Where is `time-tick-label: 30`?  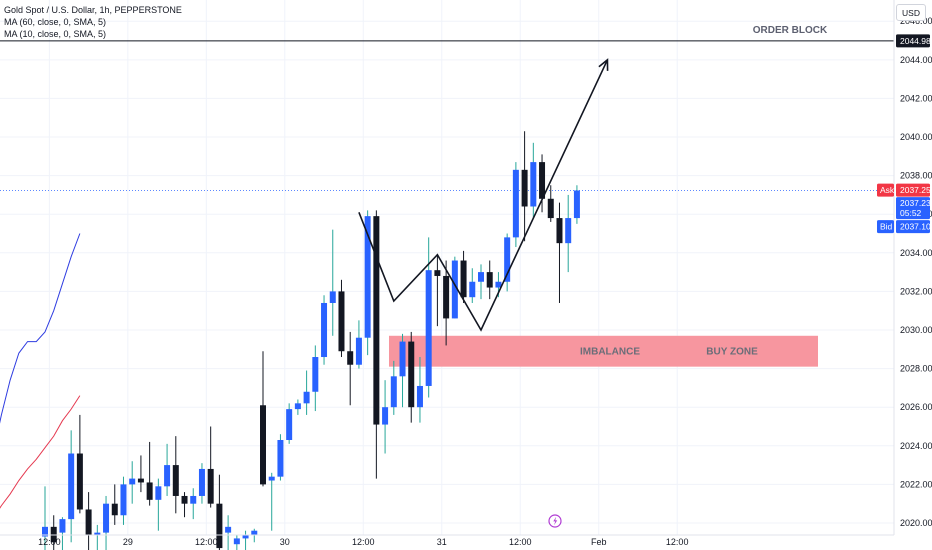
time-tick-label: 30 is located at coordinates (285, 542).